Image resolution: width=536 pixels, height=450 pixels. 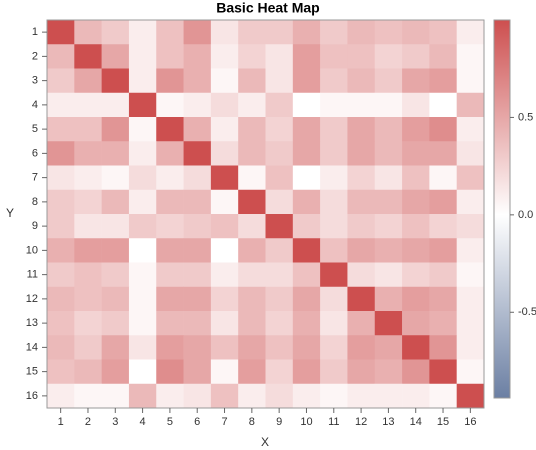 I want to click on y-tick-label: 10, so click(x=32, y=250).